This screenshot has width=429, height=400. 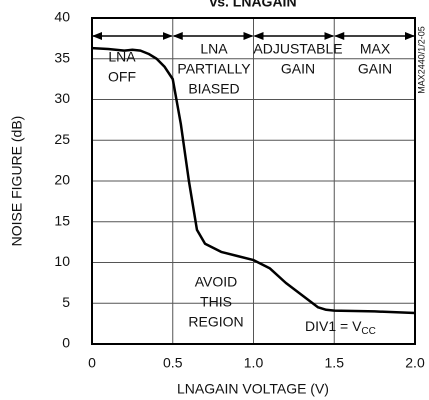 I want to click on y-tick-label: 5, so click(x=66, y=302).